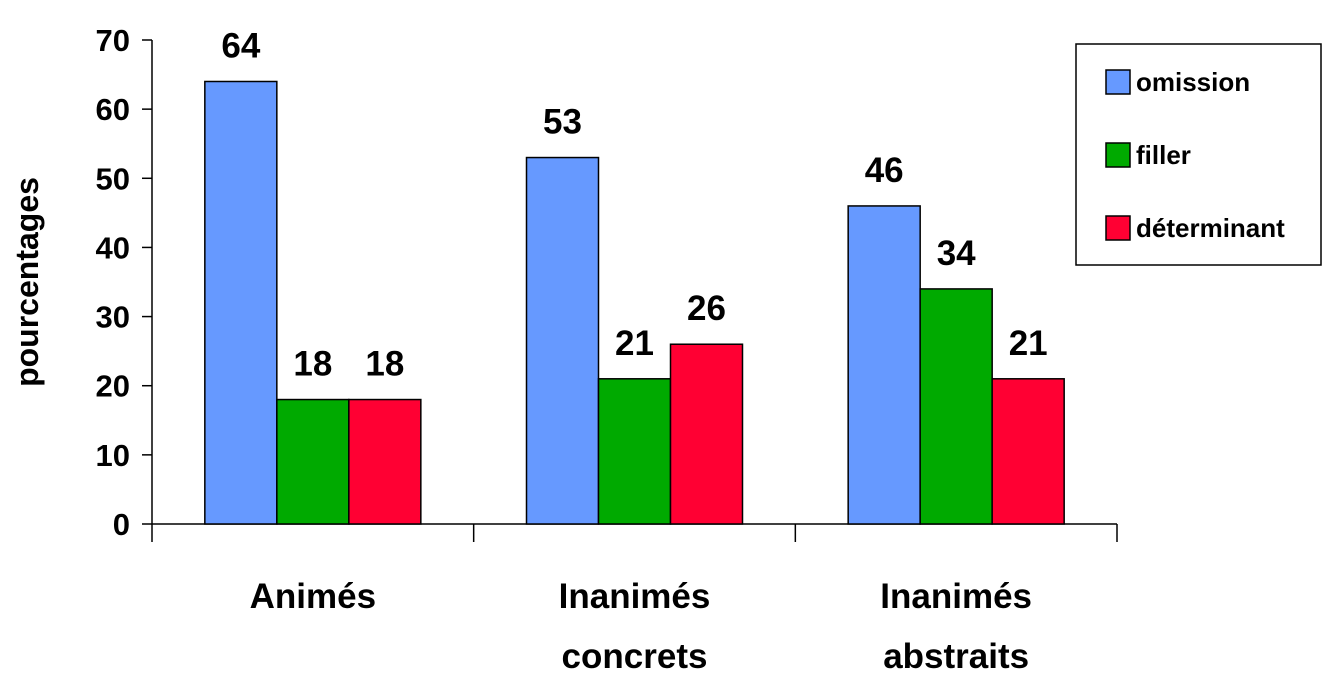 This screenshot has width=1325, height=673. Describe the element at coordinates (113, 455) in the screenshot. I see `y-tick-label: 10` at that location.